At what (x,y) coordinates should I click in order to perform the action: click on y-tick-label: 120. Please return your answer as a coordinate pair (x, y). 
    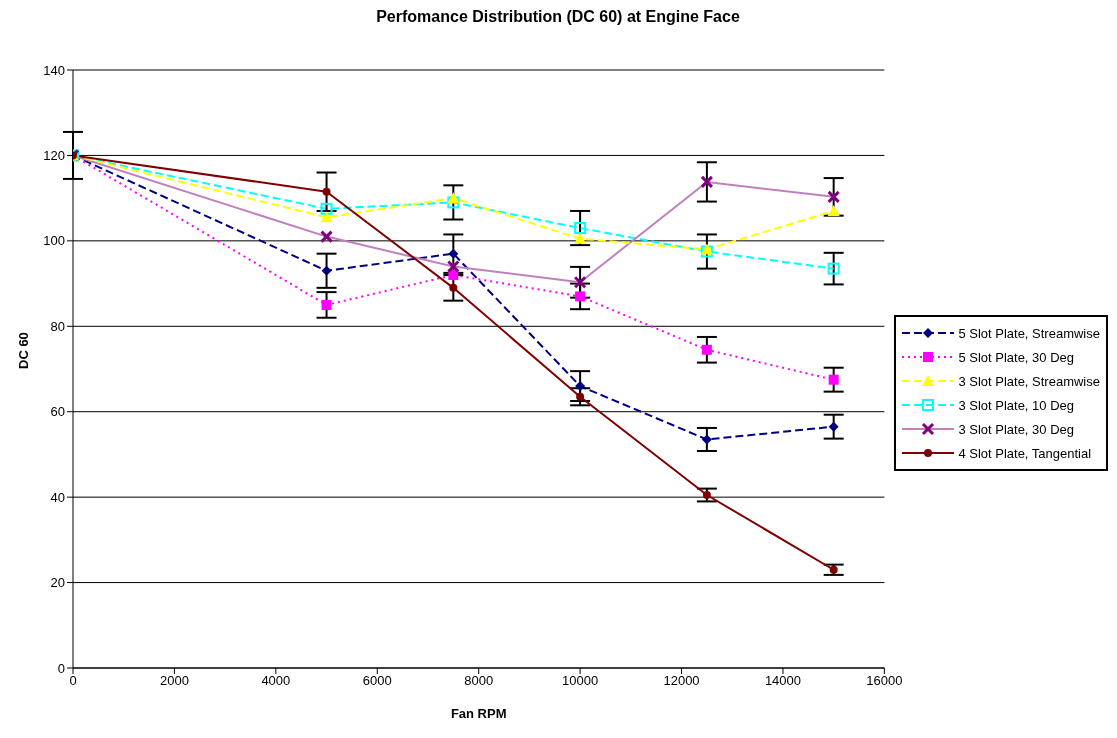
    Looking at the image, I should click on (54, 156).